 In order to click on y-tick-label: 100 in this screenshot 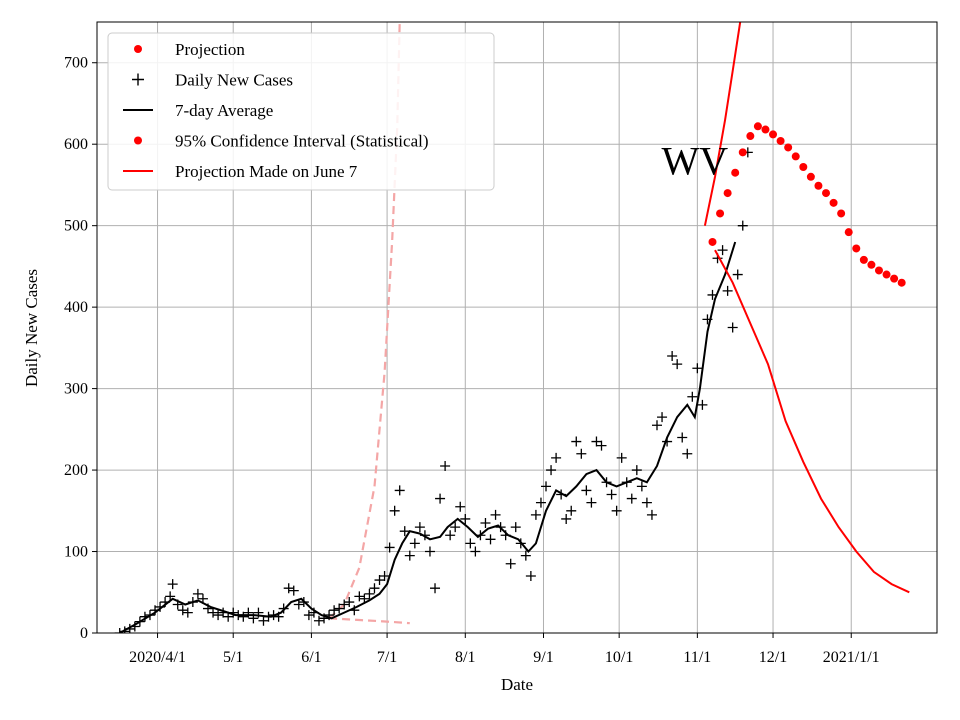, I will do `click(76, 552)`.